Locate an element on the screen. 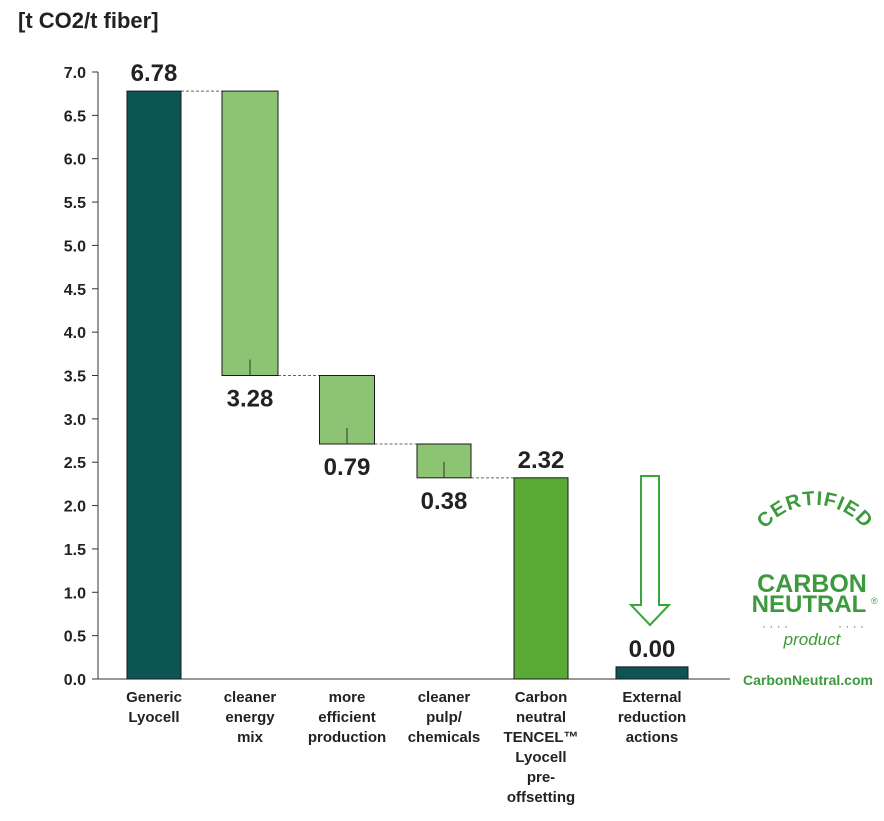 This screenshot has height=821, width=884. data-label: 0.38 is located at coordinates (444, 501).